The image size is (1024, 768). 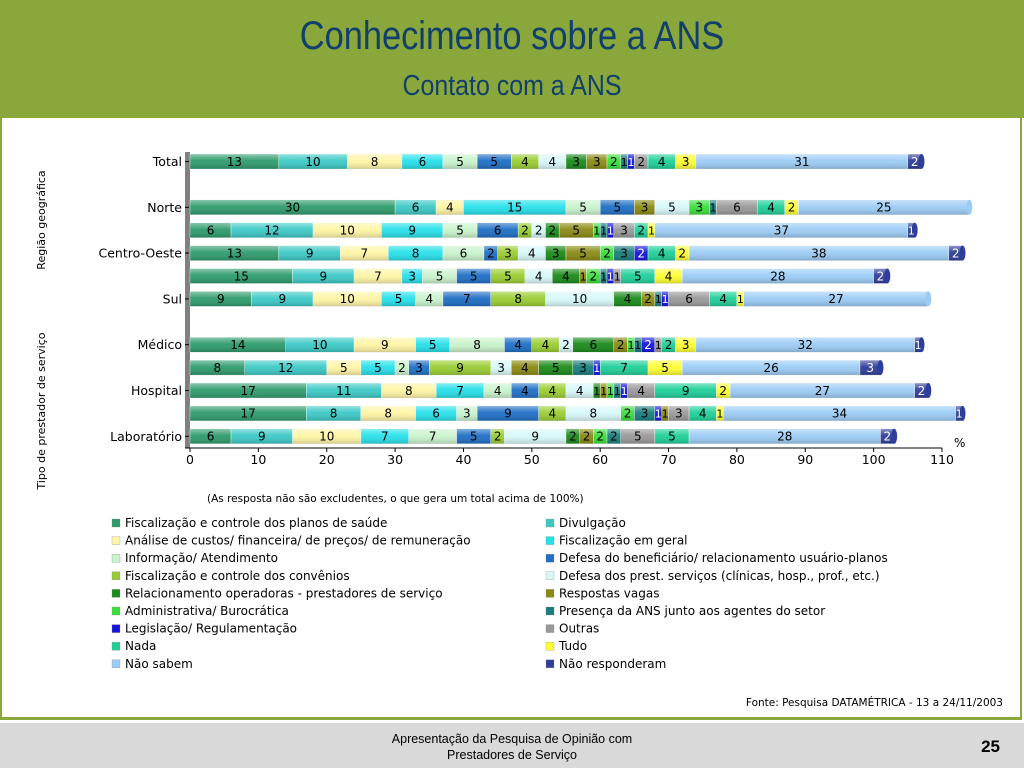 I want to click on x-tick-label: 10, so click(x=258, y=459).